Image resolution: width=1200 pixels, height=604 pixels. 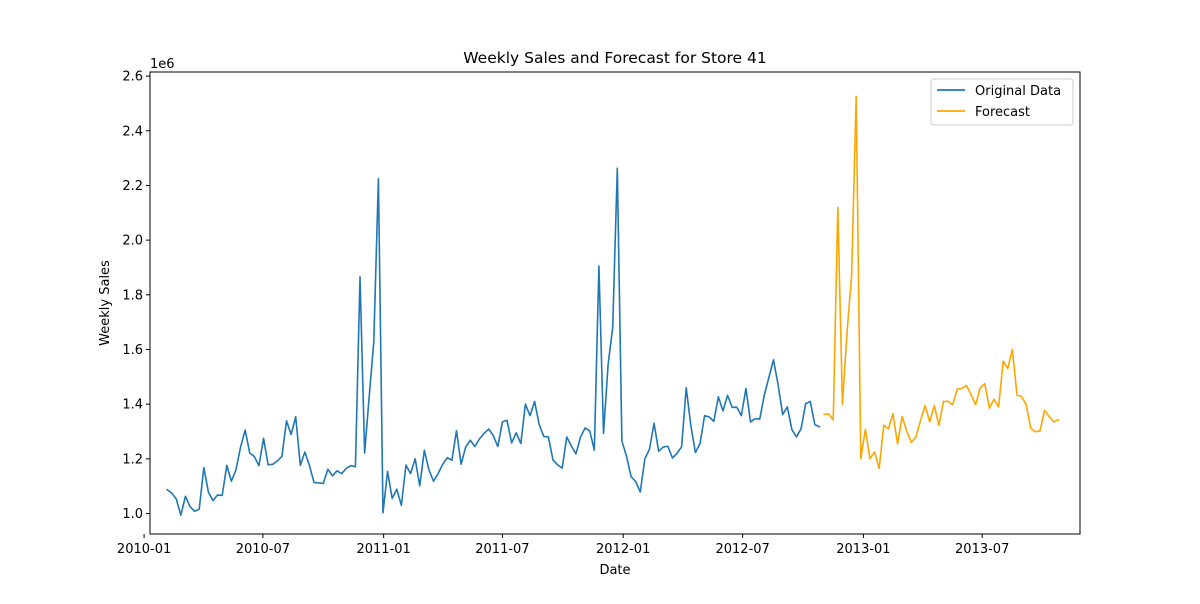 I want to click on x-tick-label-5: 2012-01, so click(x=623, y=549).